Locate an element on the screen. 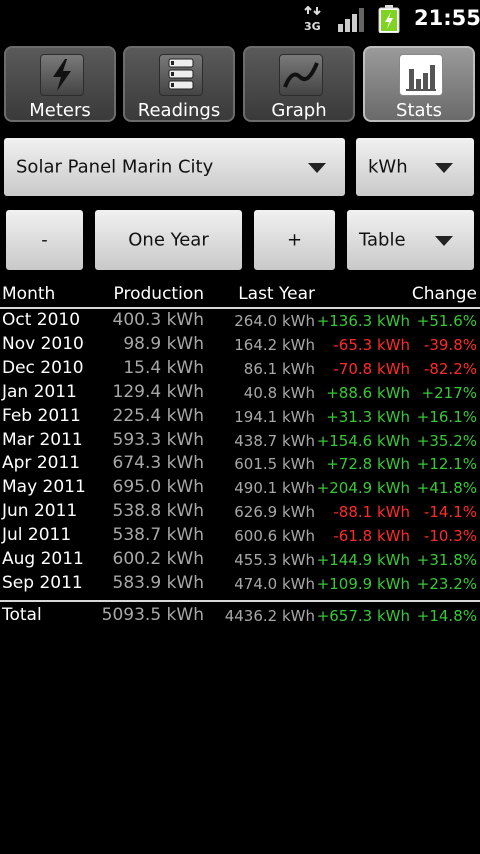  percent-change-cell: +14.8% is located at coordinates (446, 616).